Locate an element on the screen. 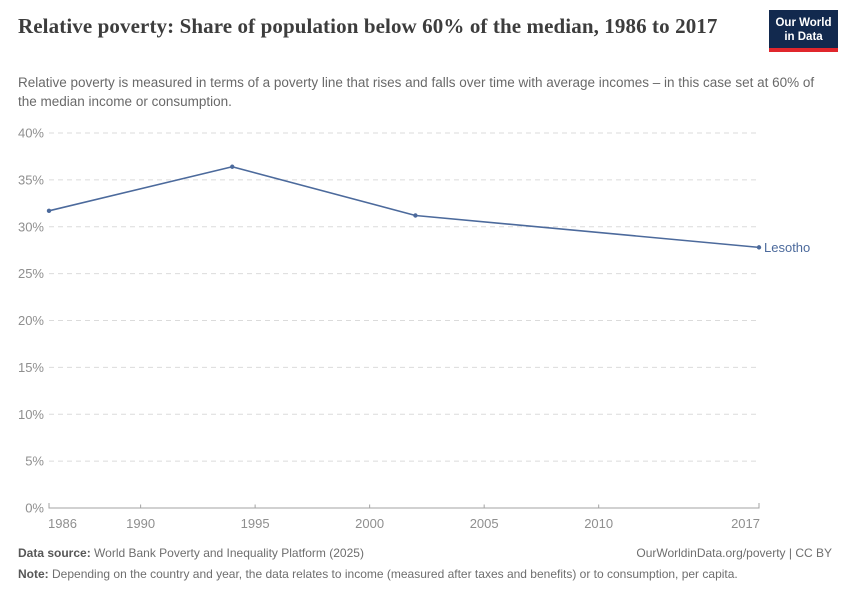 The width and height of the screenshot is (850, 600). logo-line2: in Data is located at coordinates (803, 37).